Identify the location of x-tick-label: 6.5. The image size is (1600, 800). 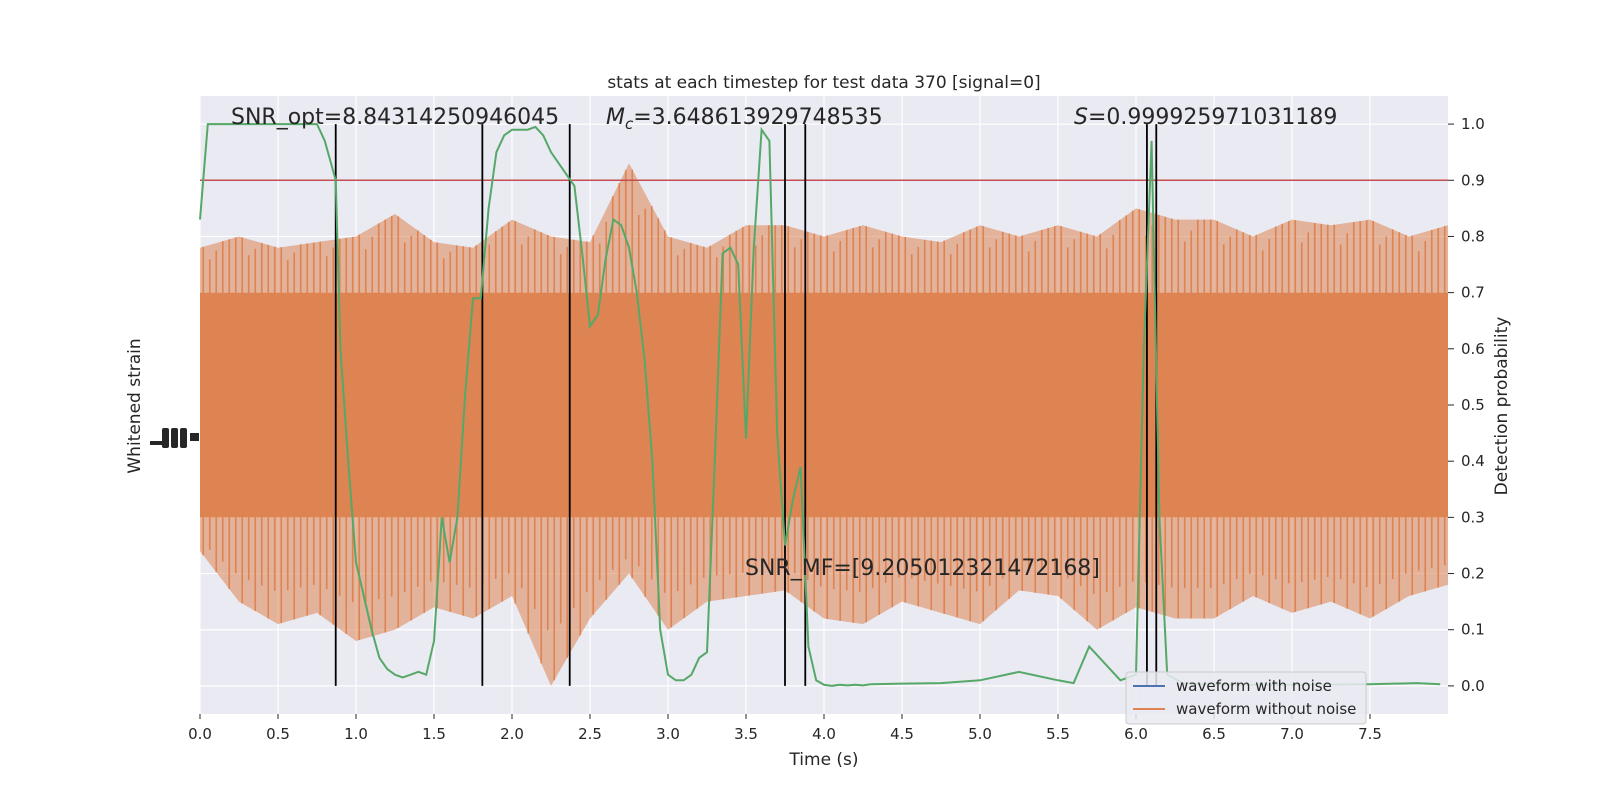
(1214, 734).